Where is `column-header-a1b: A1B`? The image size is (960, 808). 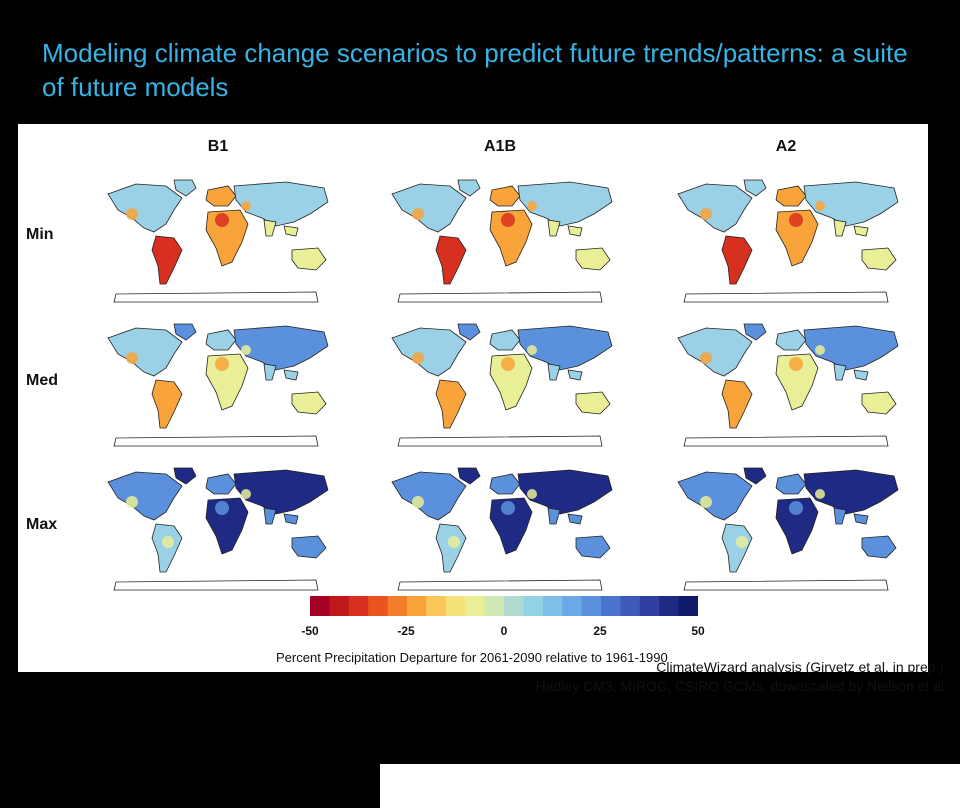
column-header-a1b: A1B is located at coordinates (499, 146).